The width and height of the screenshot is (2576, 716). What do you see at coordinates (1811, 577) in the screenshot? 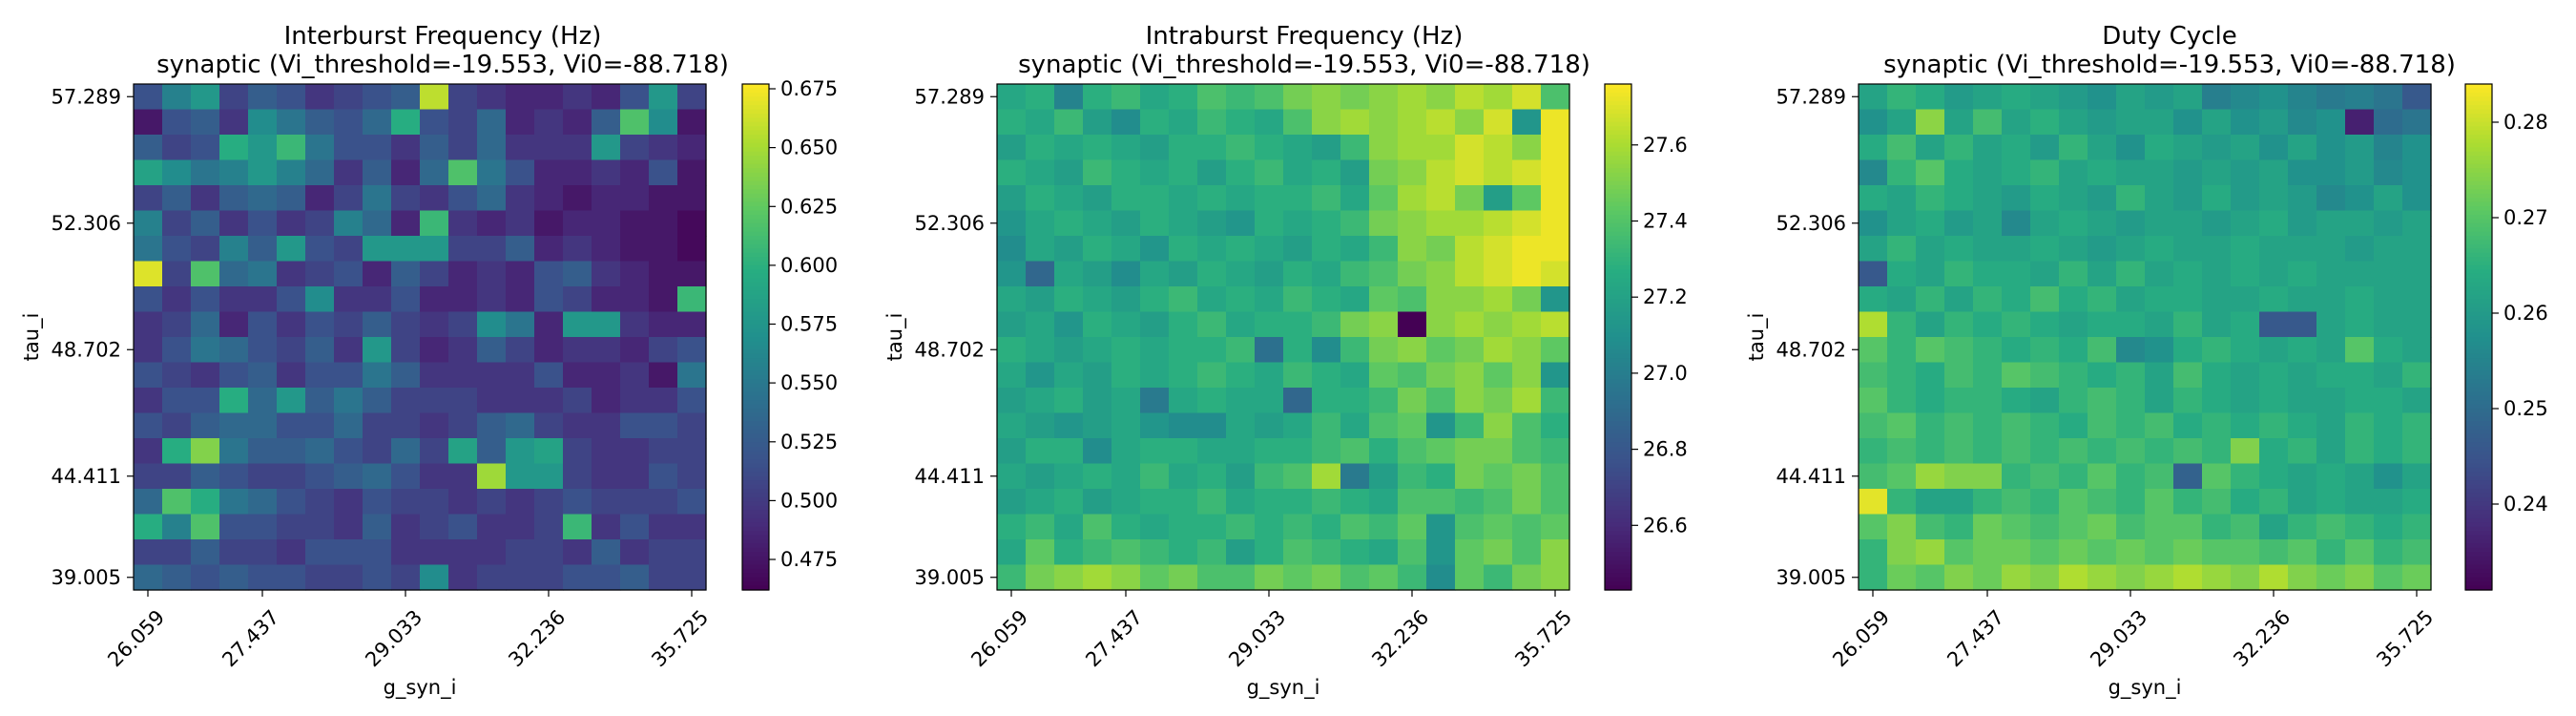
I see `y-tick-label: 39.005` at bounding box center [1811, 577].